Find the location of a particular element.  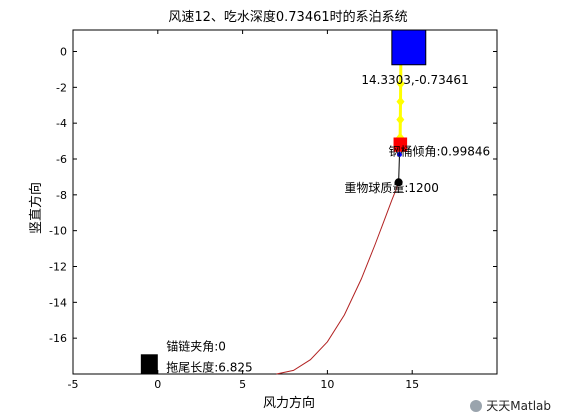

watermark: 天天Matlab is located at coordinates (510, 405).